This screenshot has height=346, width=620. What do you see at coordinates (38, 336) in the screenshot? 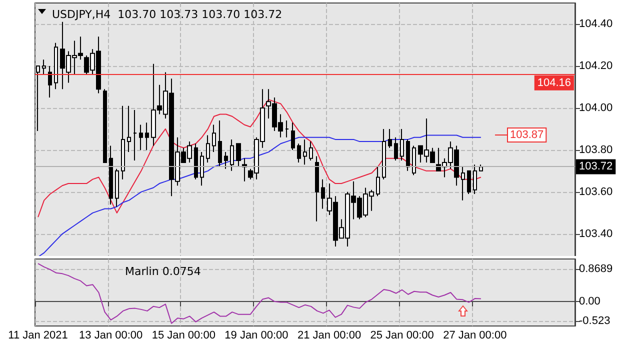
I see `x-tick-label: 11 Jan 2021` at bounding box center [38, 336].